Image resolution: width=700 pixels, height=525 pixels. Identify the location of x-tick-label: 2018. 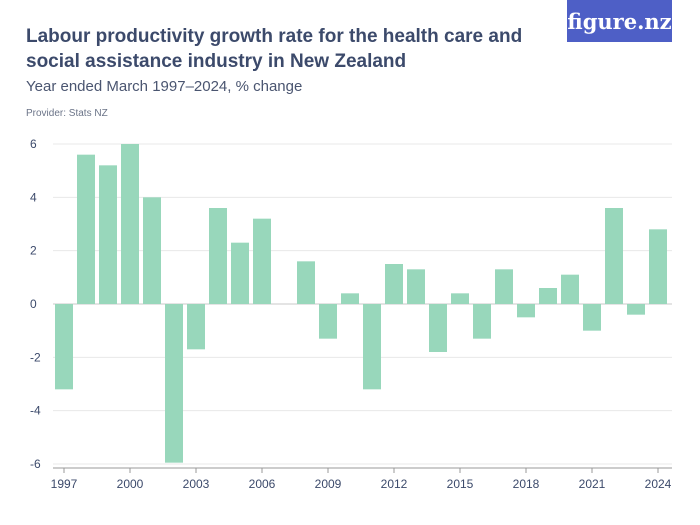
(526, 484).